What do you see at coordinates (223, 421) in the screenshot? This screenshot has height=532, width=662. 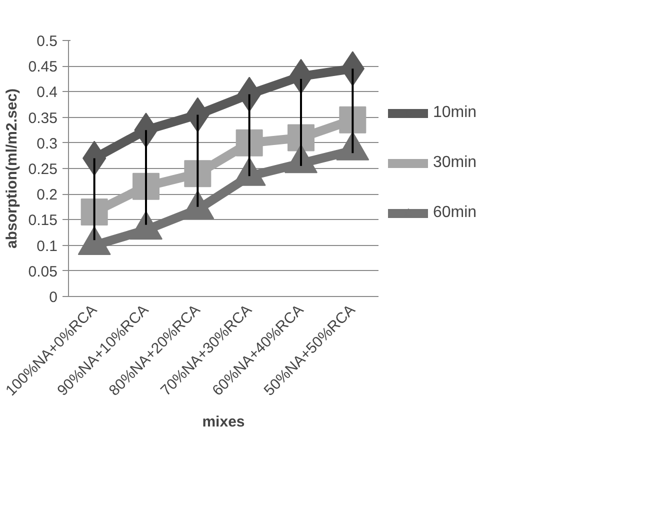 I see `x-axis-title: mixes` at bounding box center [223, 421].